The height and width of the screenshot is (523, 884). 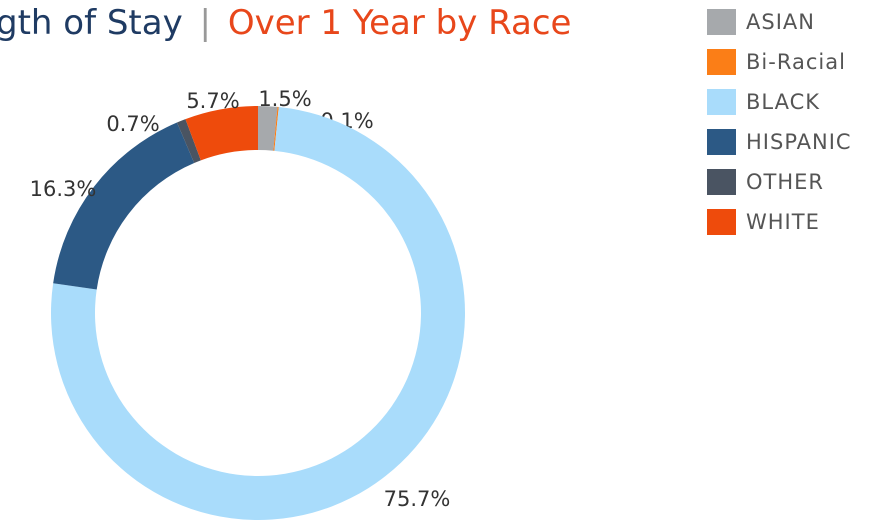 What do you see at coordinates (63, 189) in the screenshot?
I see `data-label: 16.3%` at bounding box center [63, 189].